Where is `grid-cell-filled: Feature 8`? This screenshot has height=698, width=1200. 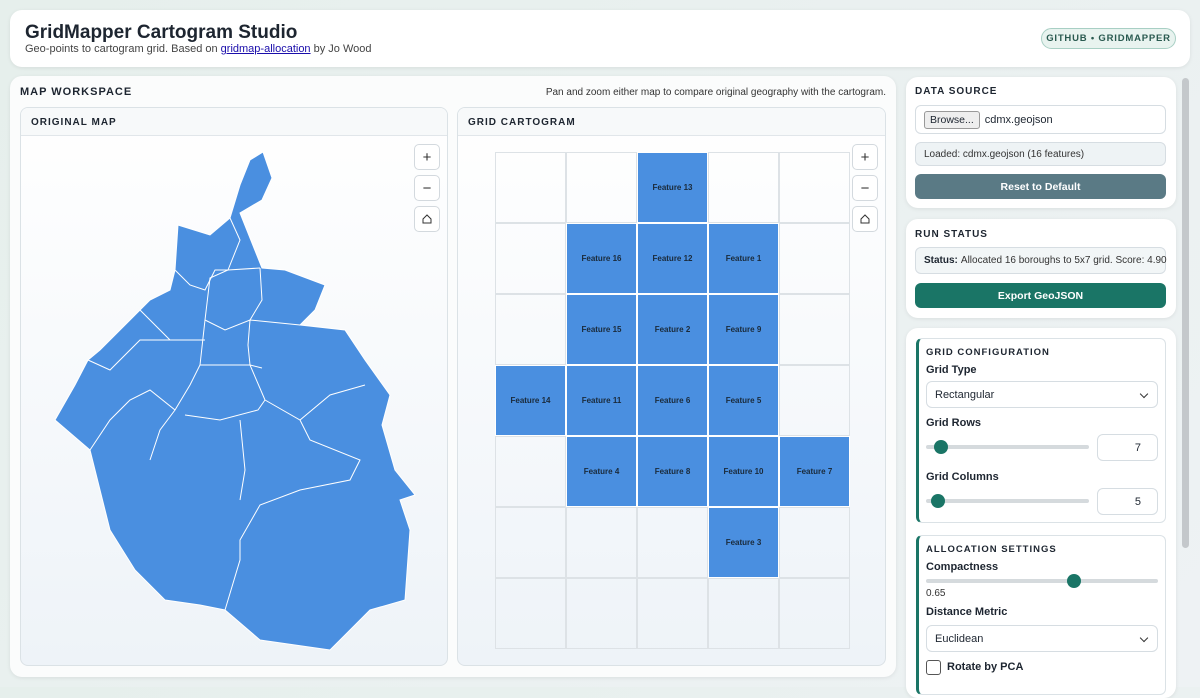 grid-cell-filled: Feature 8 is located at coordinates (672, 471).